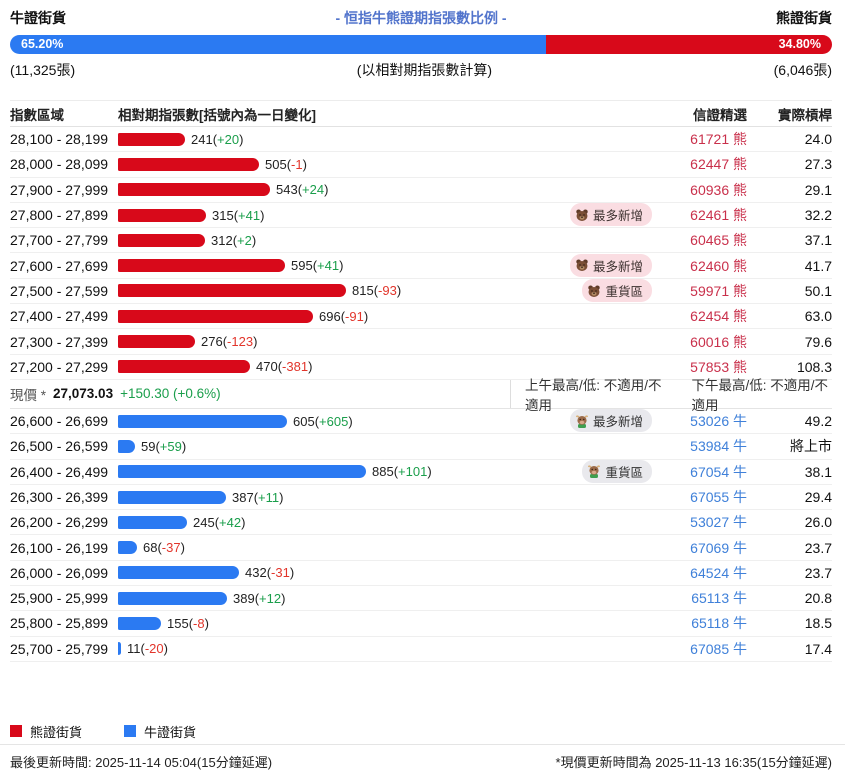 The height and width of the screenshot is (776, 845). Describe the element at coordinates (811, 446) in the screenshot. I see `effective-gearing-value: 將上市` at that location.